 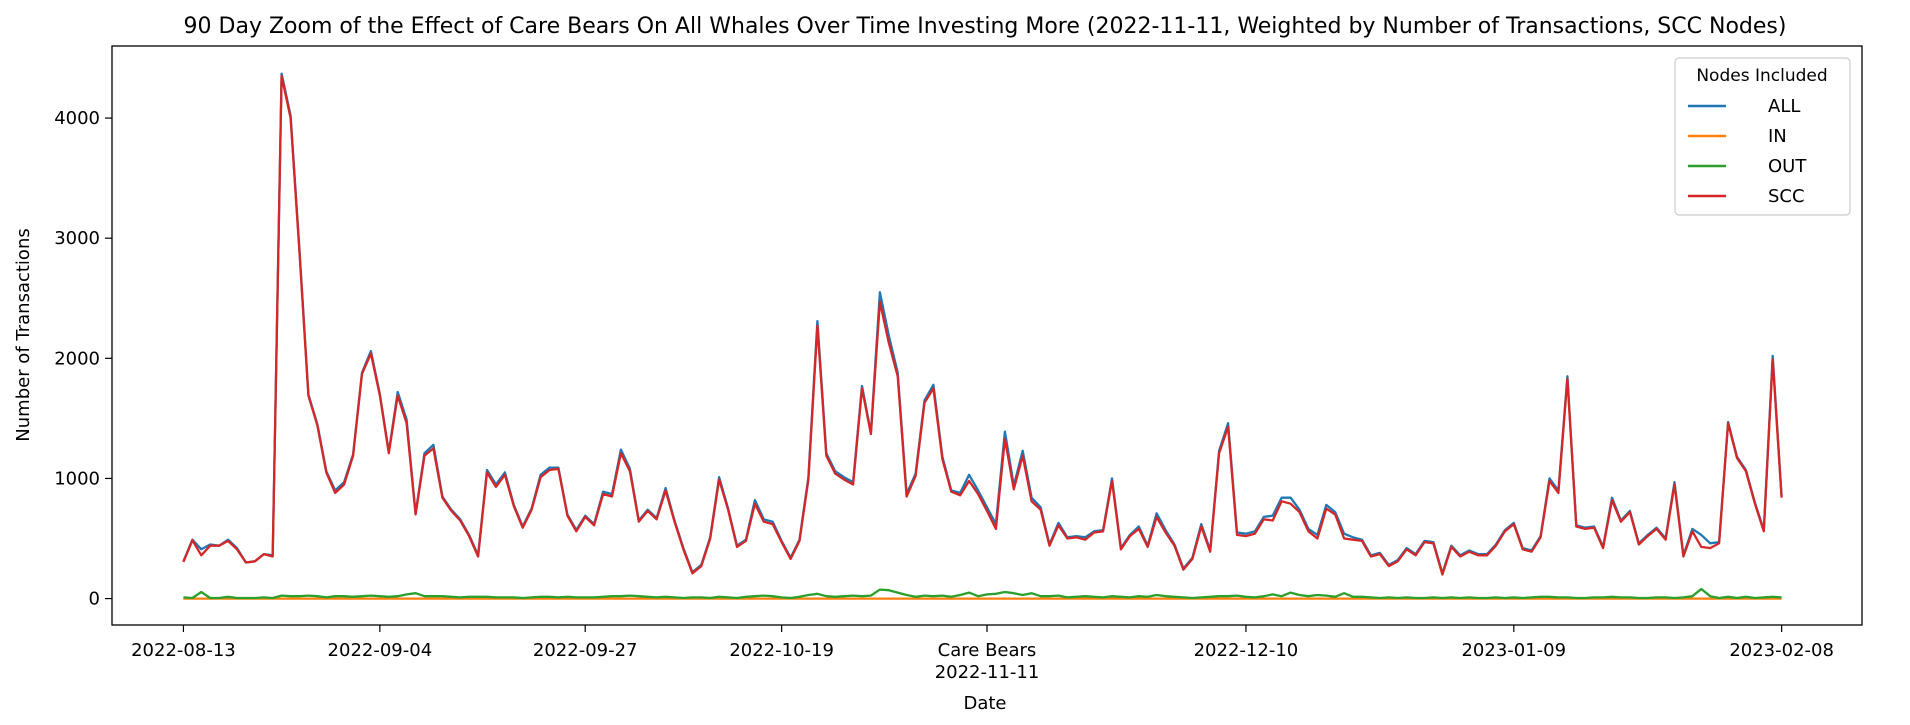 What do you see at coordinates (1513, 650) in the screenshot?
I see `x-tick-label: 2023-01-09` at bounding box center [1513, 650].